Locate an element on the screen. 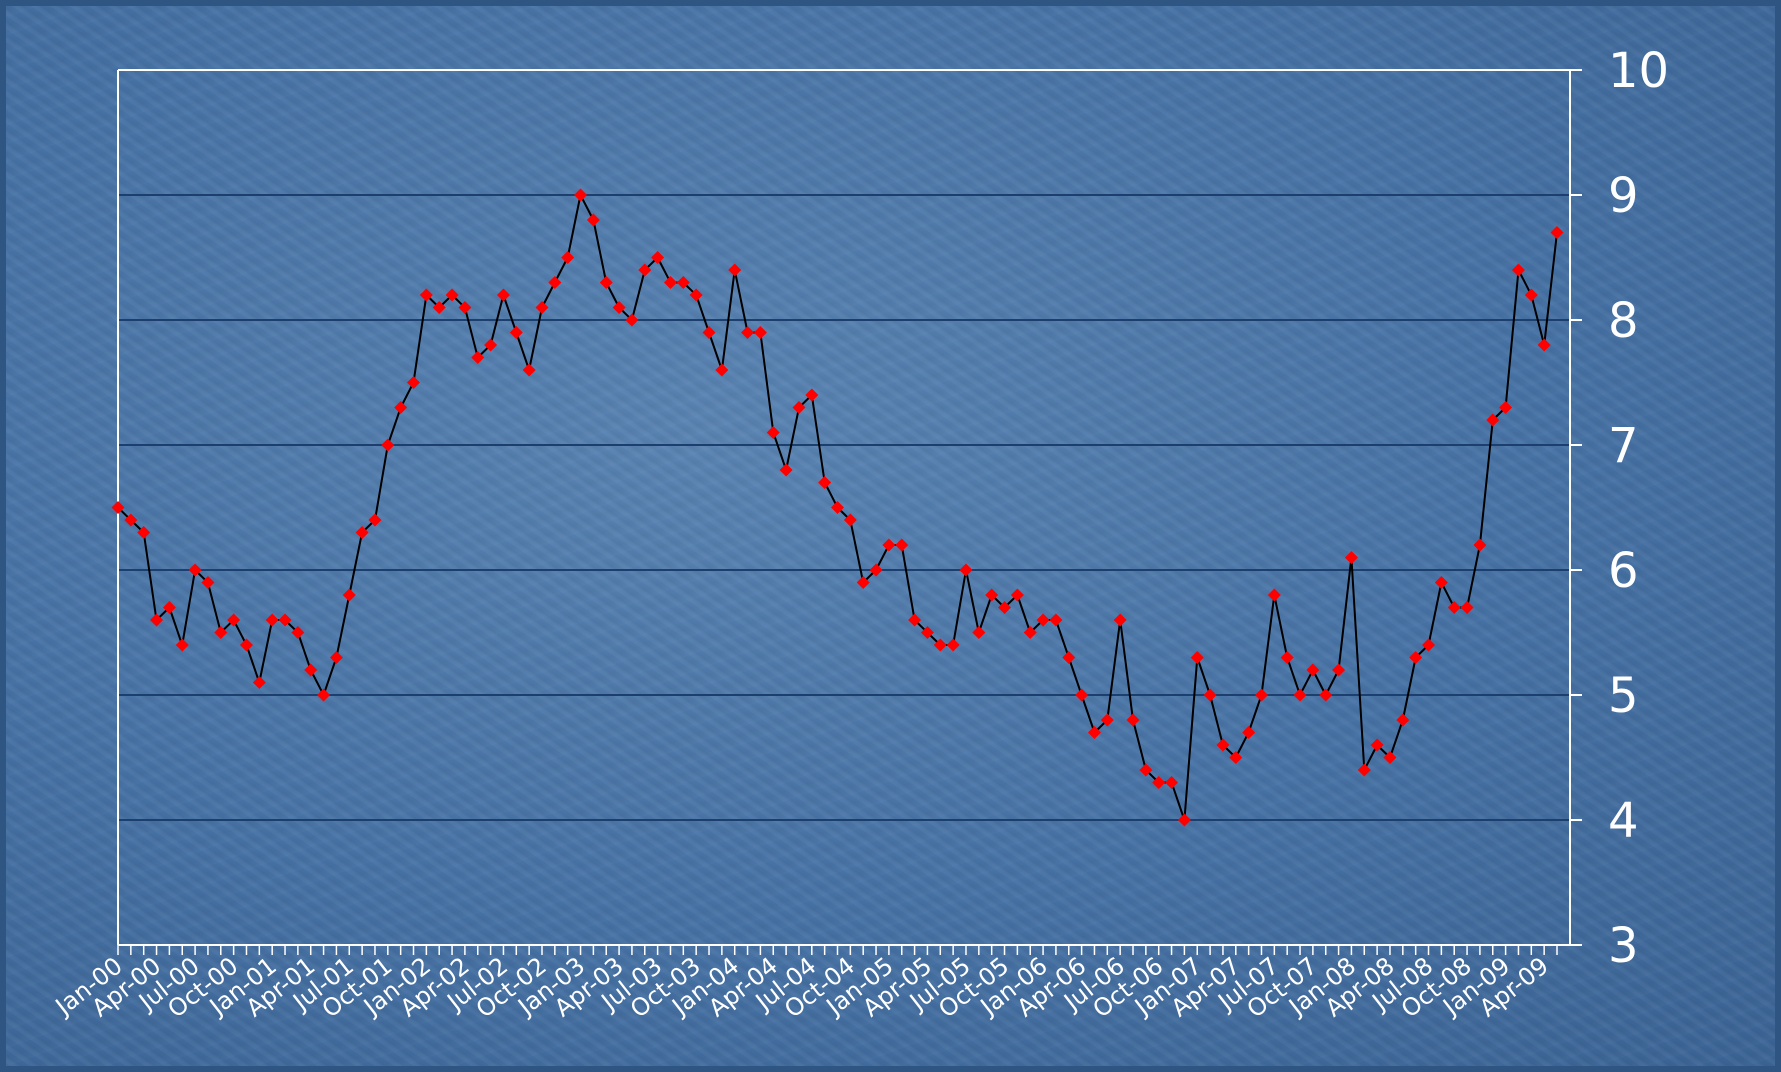 Image resolution: width=1781 pixels, height=1072 pixels. y-tick-label-7: 7 is located at coordinates (1623, 446).